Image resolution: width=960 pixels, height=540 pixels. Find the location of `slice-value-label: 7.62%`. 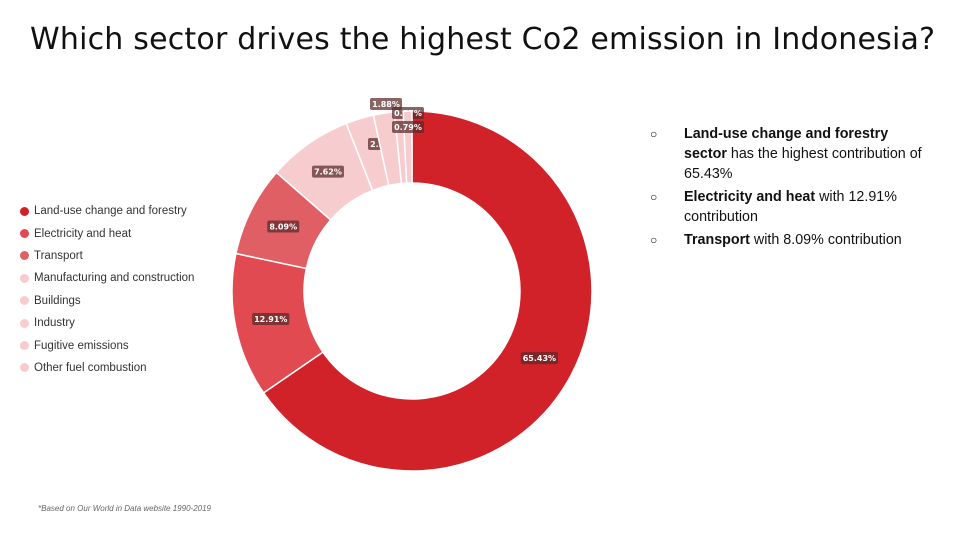

slice-value-label: 7.62% is located at coordinates (327, 171).